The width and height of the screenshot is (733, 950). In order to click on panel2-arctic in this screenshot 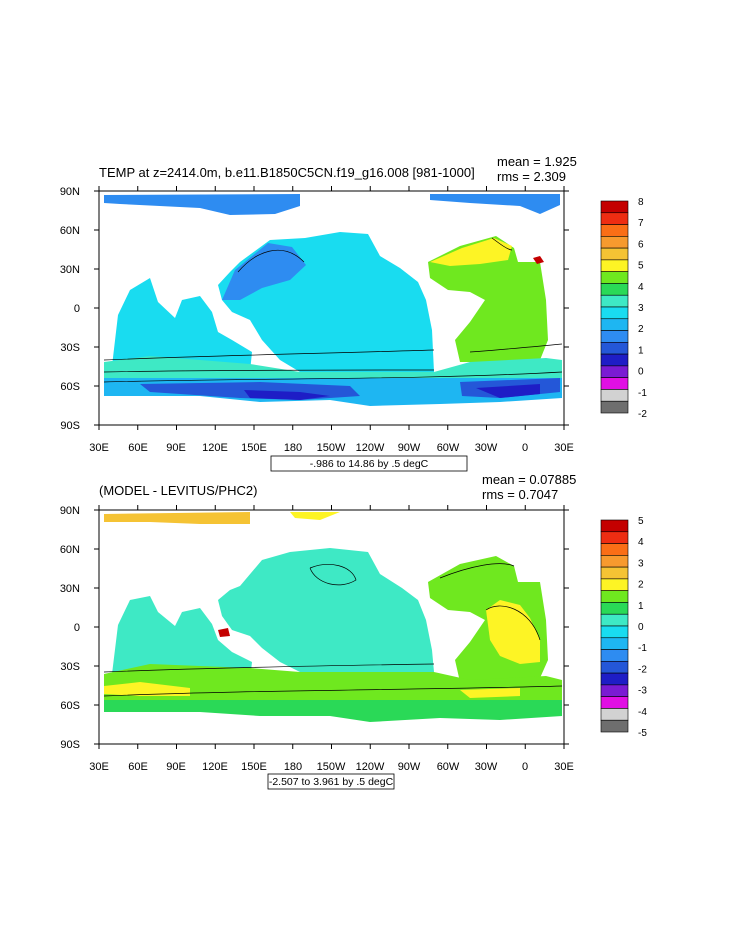, I will do `click(177, 518)`.